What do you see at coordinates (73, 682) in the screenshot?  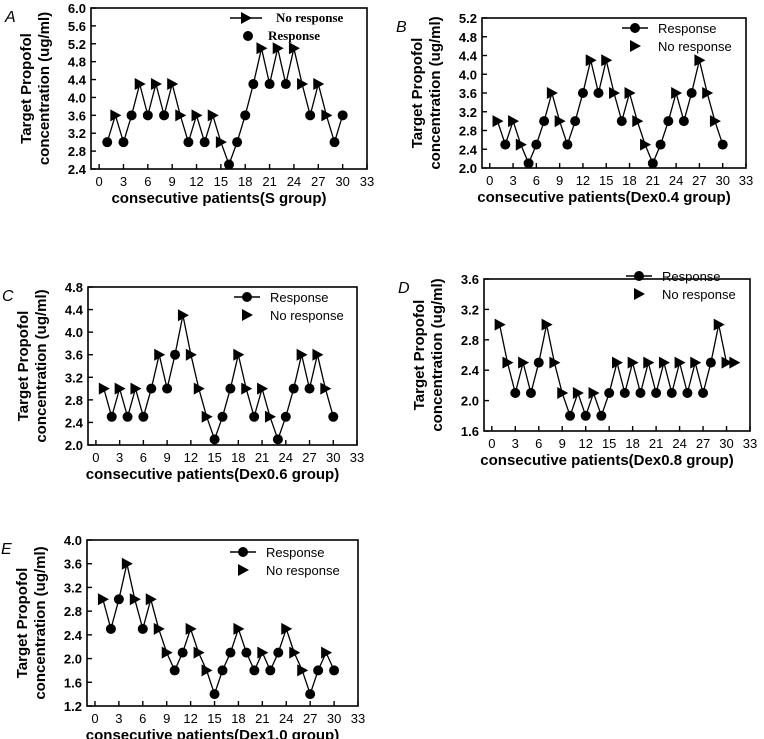 I see `y-tick-label: 1.6` at bounding box center [73, 682].